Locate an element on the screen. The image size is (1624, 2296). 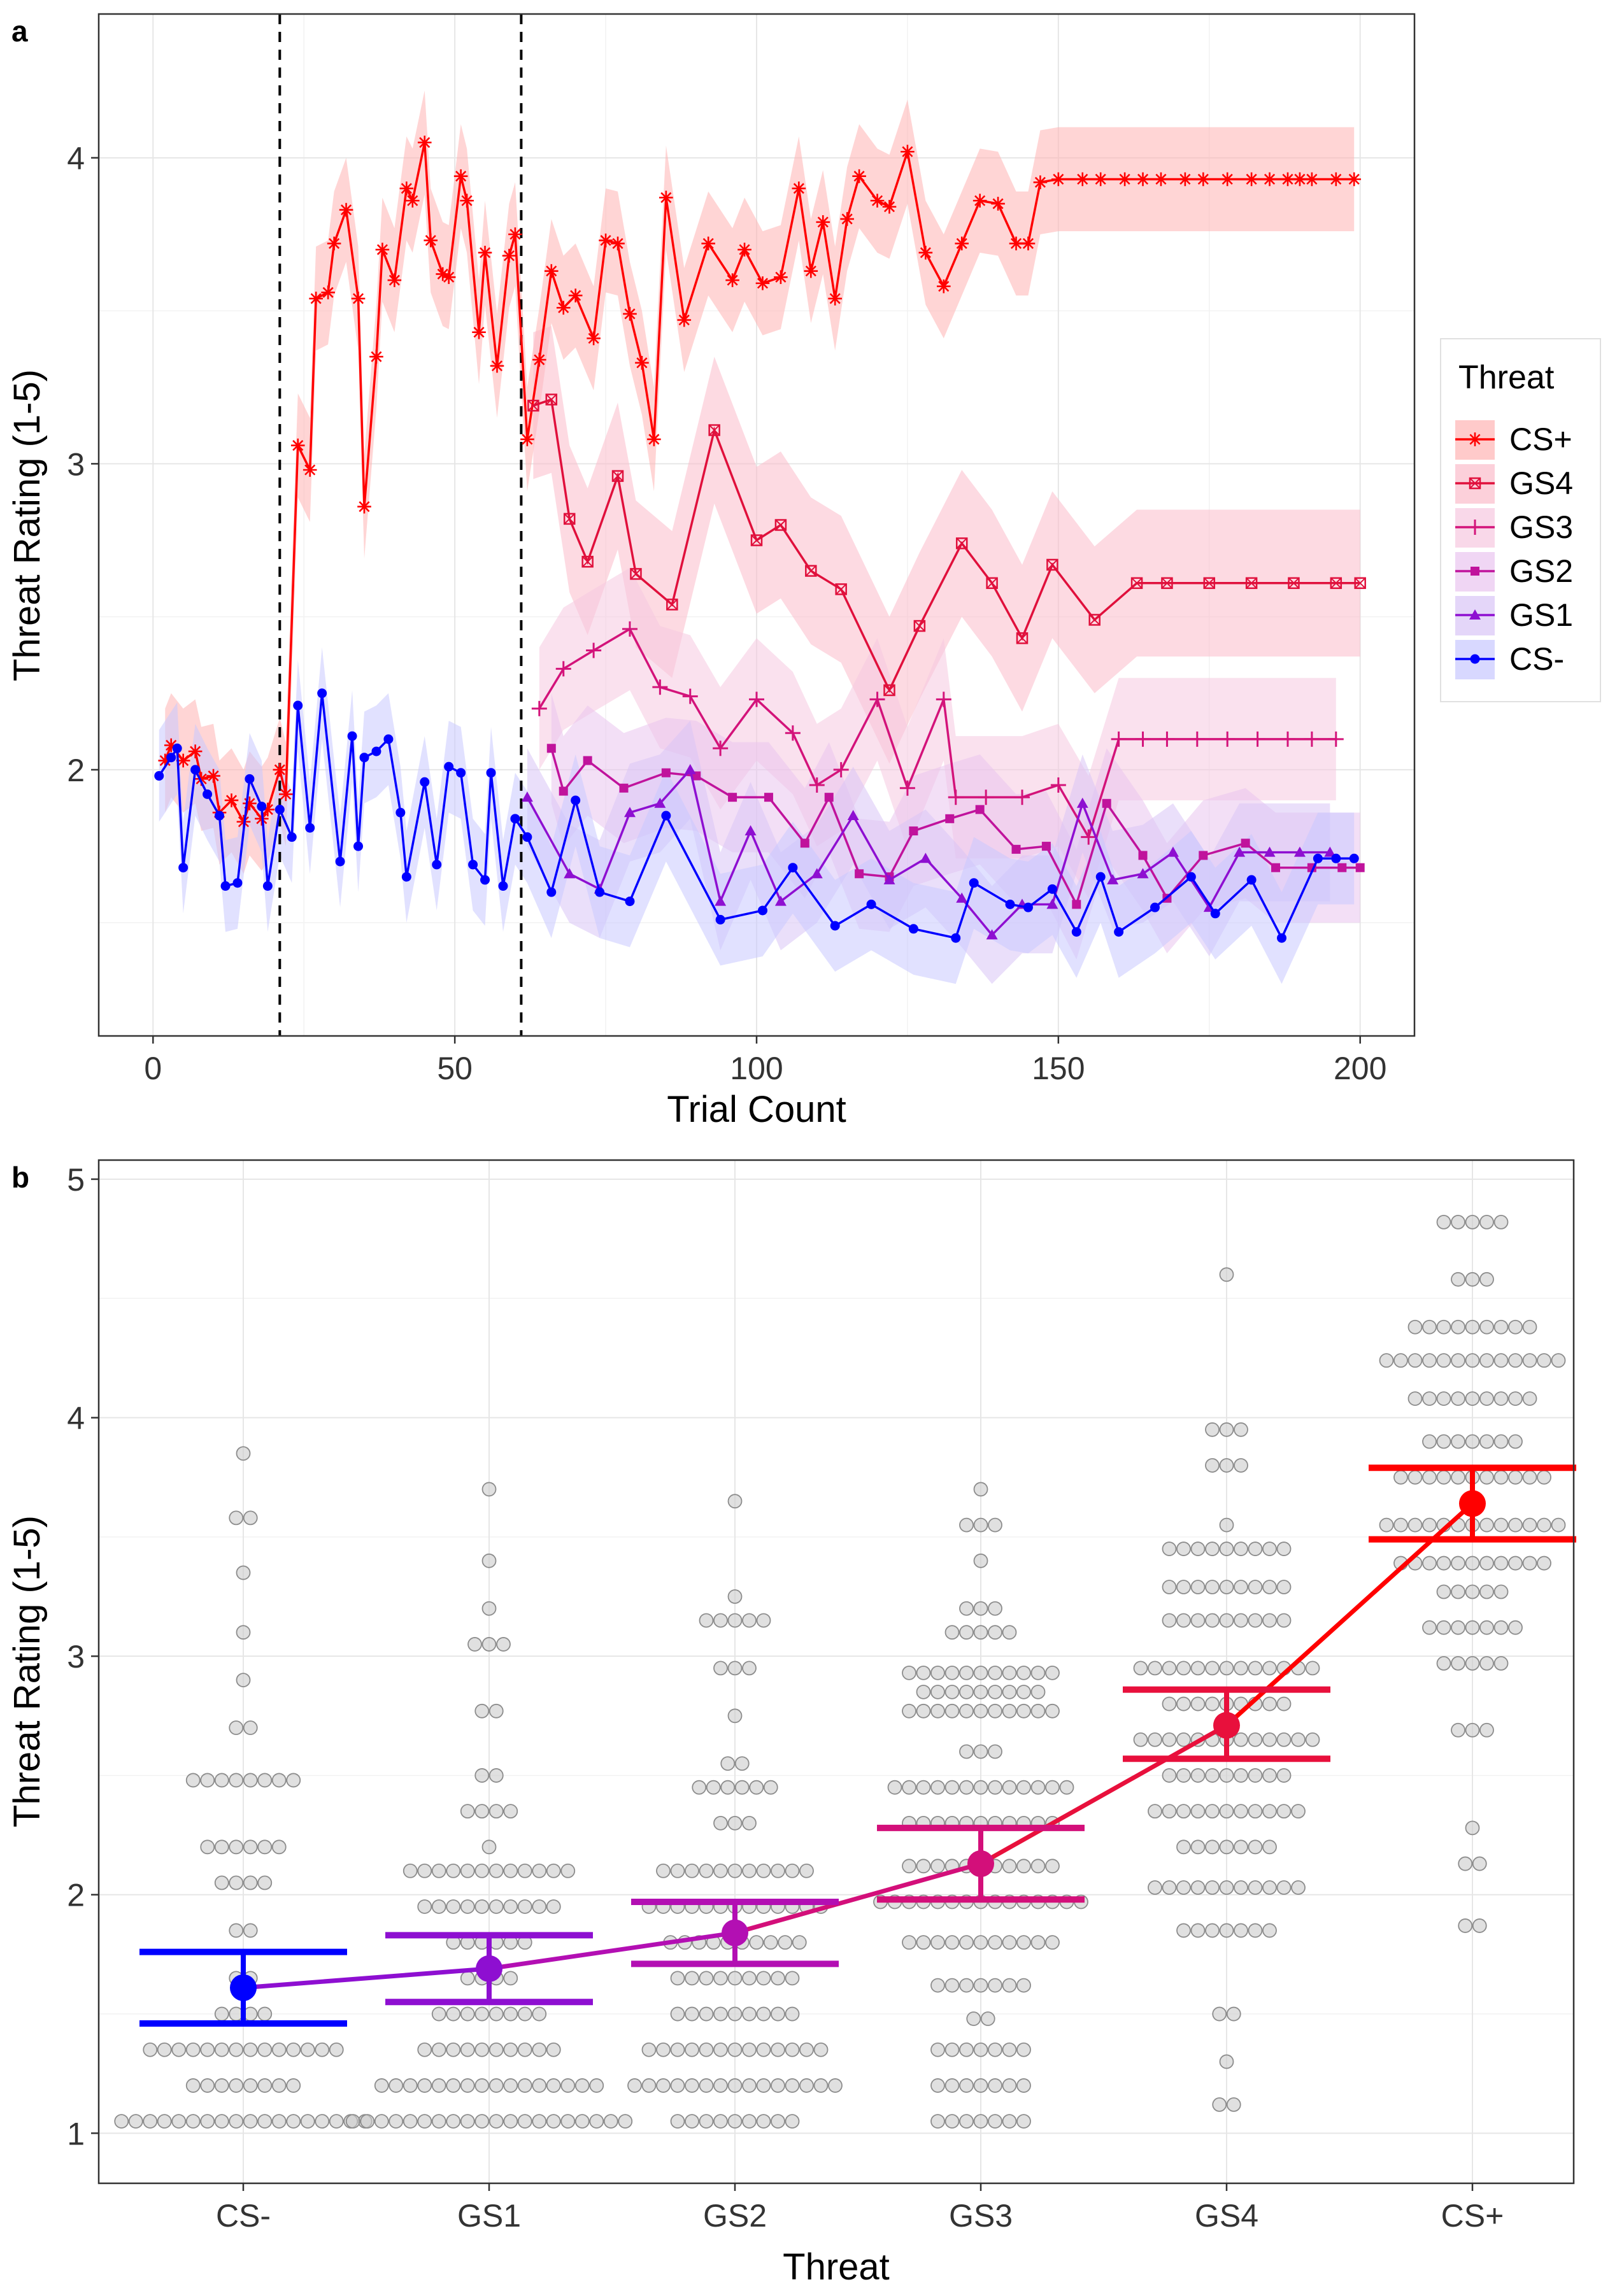
legend: Threat CS+ GS4 GS3 GS2 GS1 CS- is located at coordinates (1520, 520).